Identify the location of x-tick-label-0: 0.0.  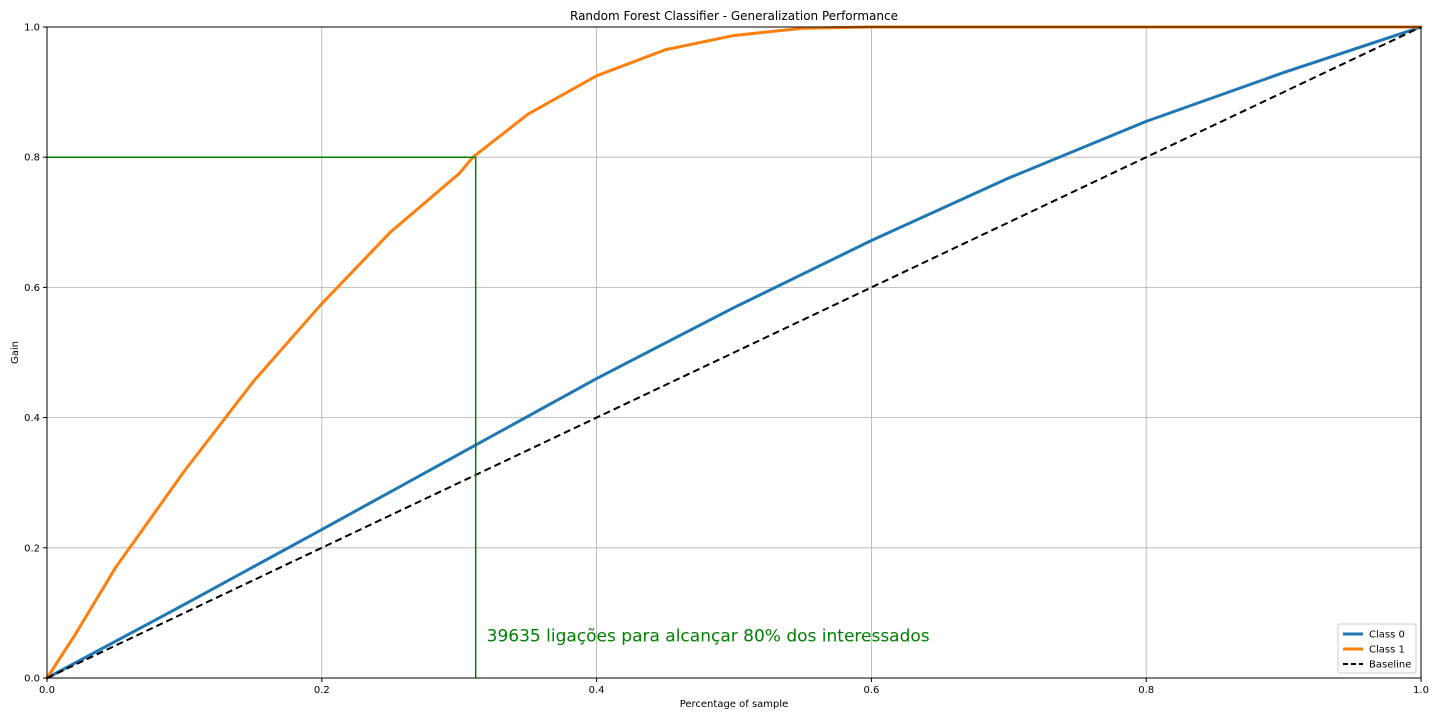
(47, 690).